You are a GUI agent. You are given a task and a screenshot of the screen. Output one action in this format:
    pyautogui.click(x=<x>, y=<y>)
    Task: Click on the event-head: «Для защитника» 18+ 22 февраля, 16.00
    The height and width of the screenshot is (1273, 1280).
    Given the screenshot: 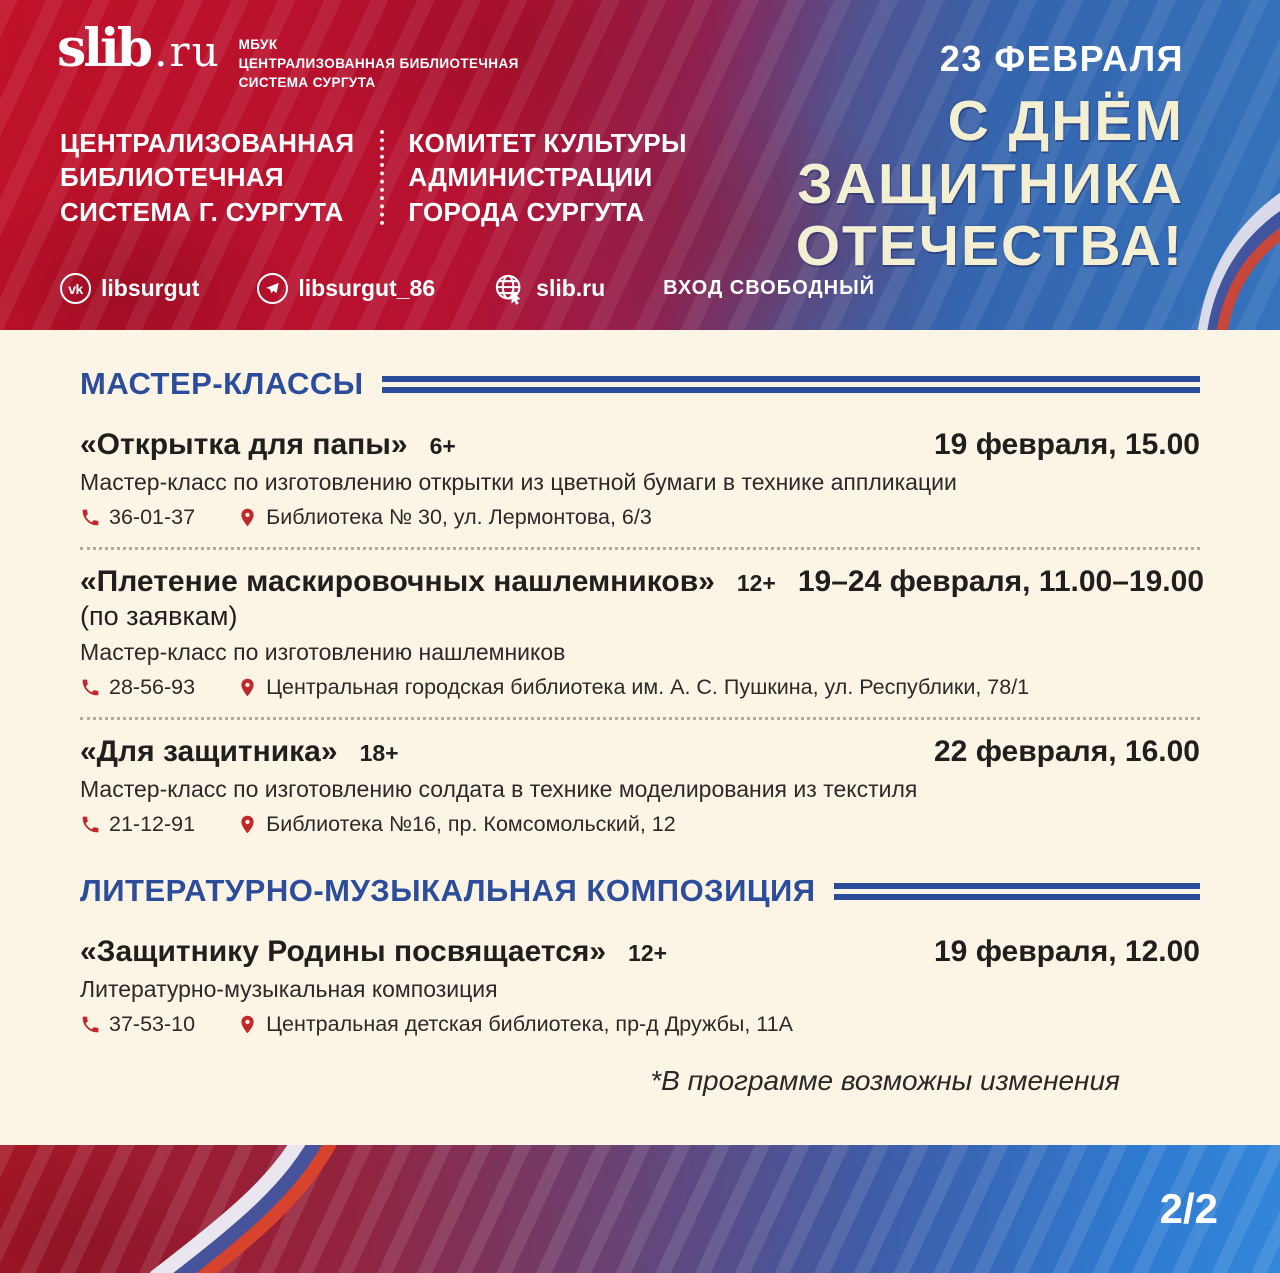 What is the action you would take?
    pyautogui.click(x=640, y=752)
    